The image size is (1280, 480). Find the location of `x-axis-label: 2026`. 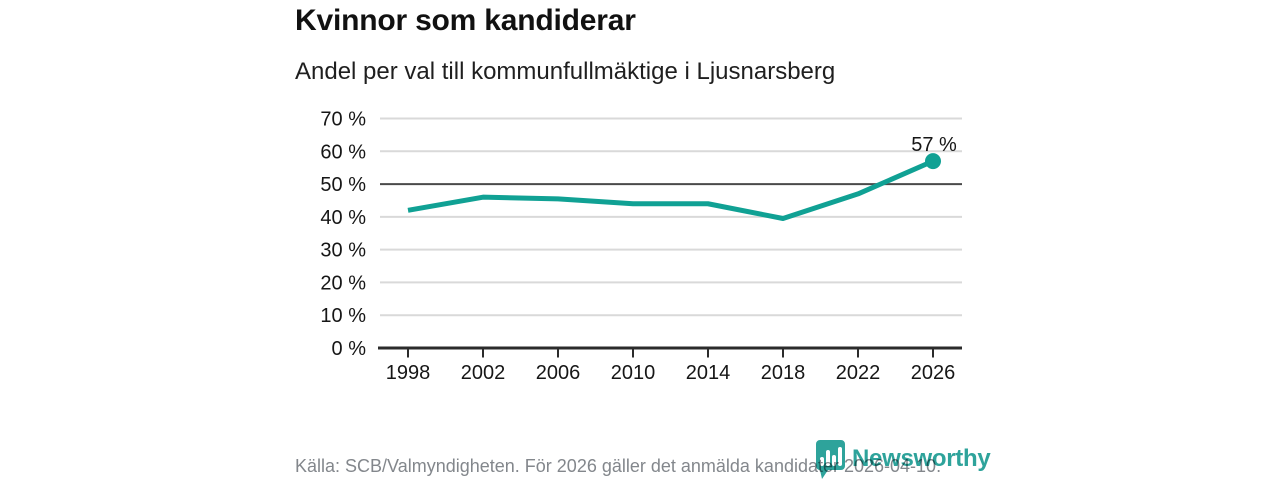

x-axis-label: 2026 is located at coordinates (933, 373).